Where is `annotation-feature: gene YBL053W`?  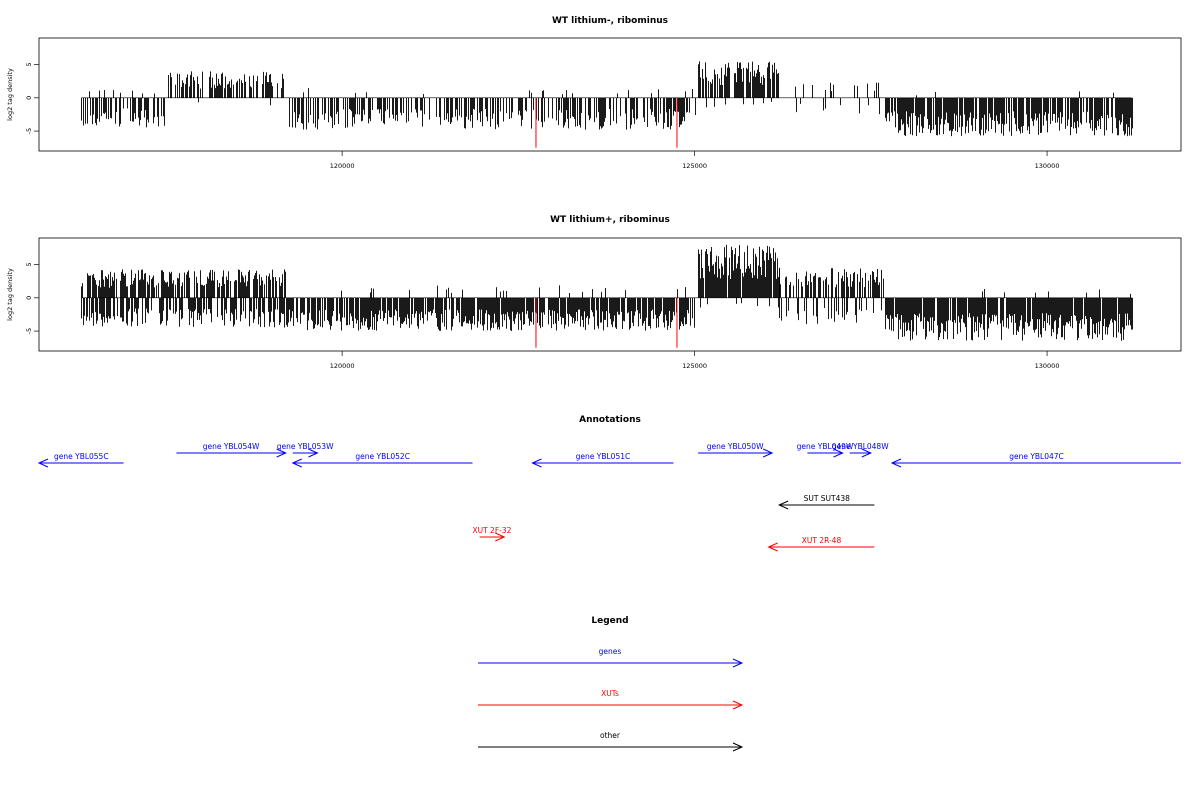 annotation-feature: gene YBL053W is located at coordinates (305, 450).